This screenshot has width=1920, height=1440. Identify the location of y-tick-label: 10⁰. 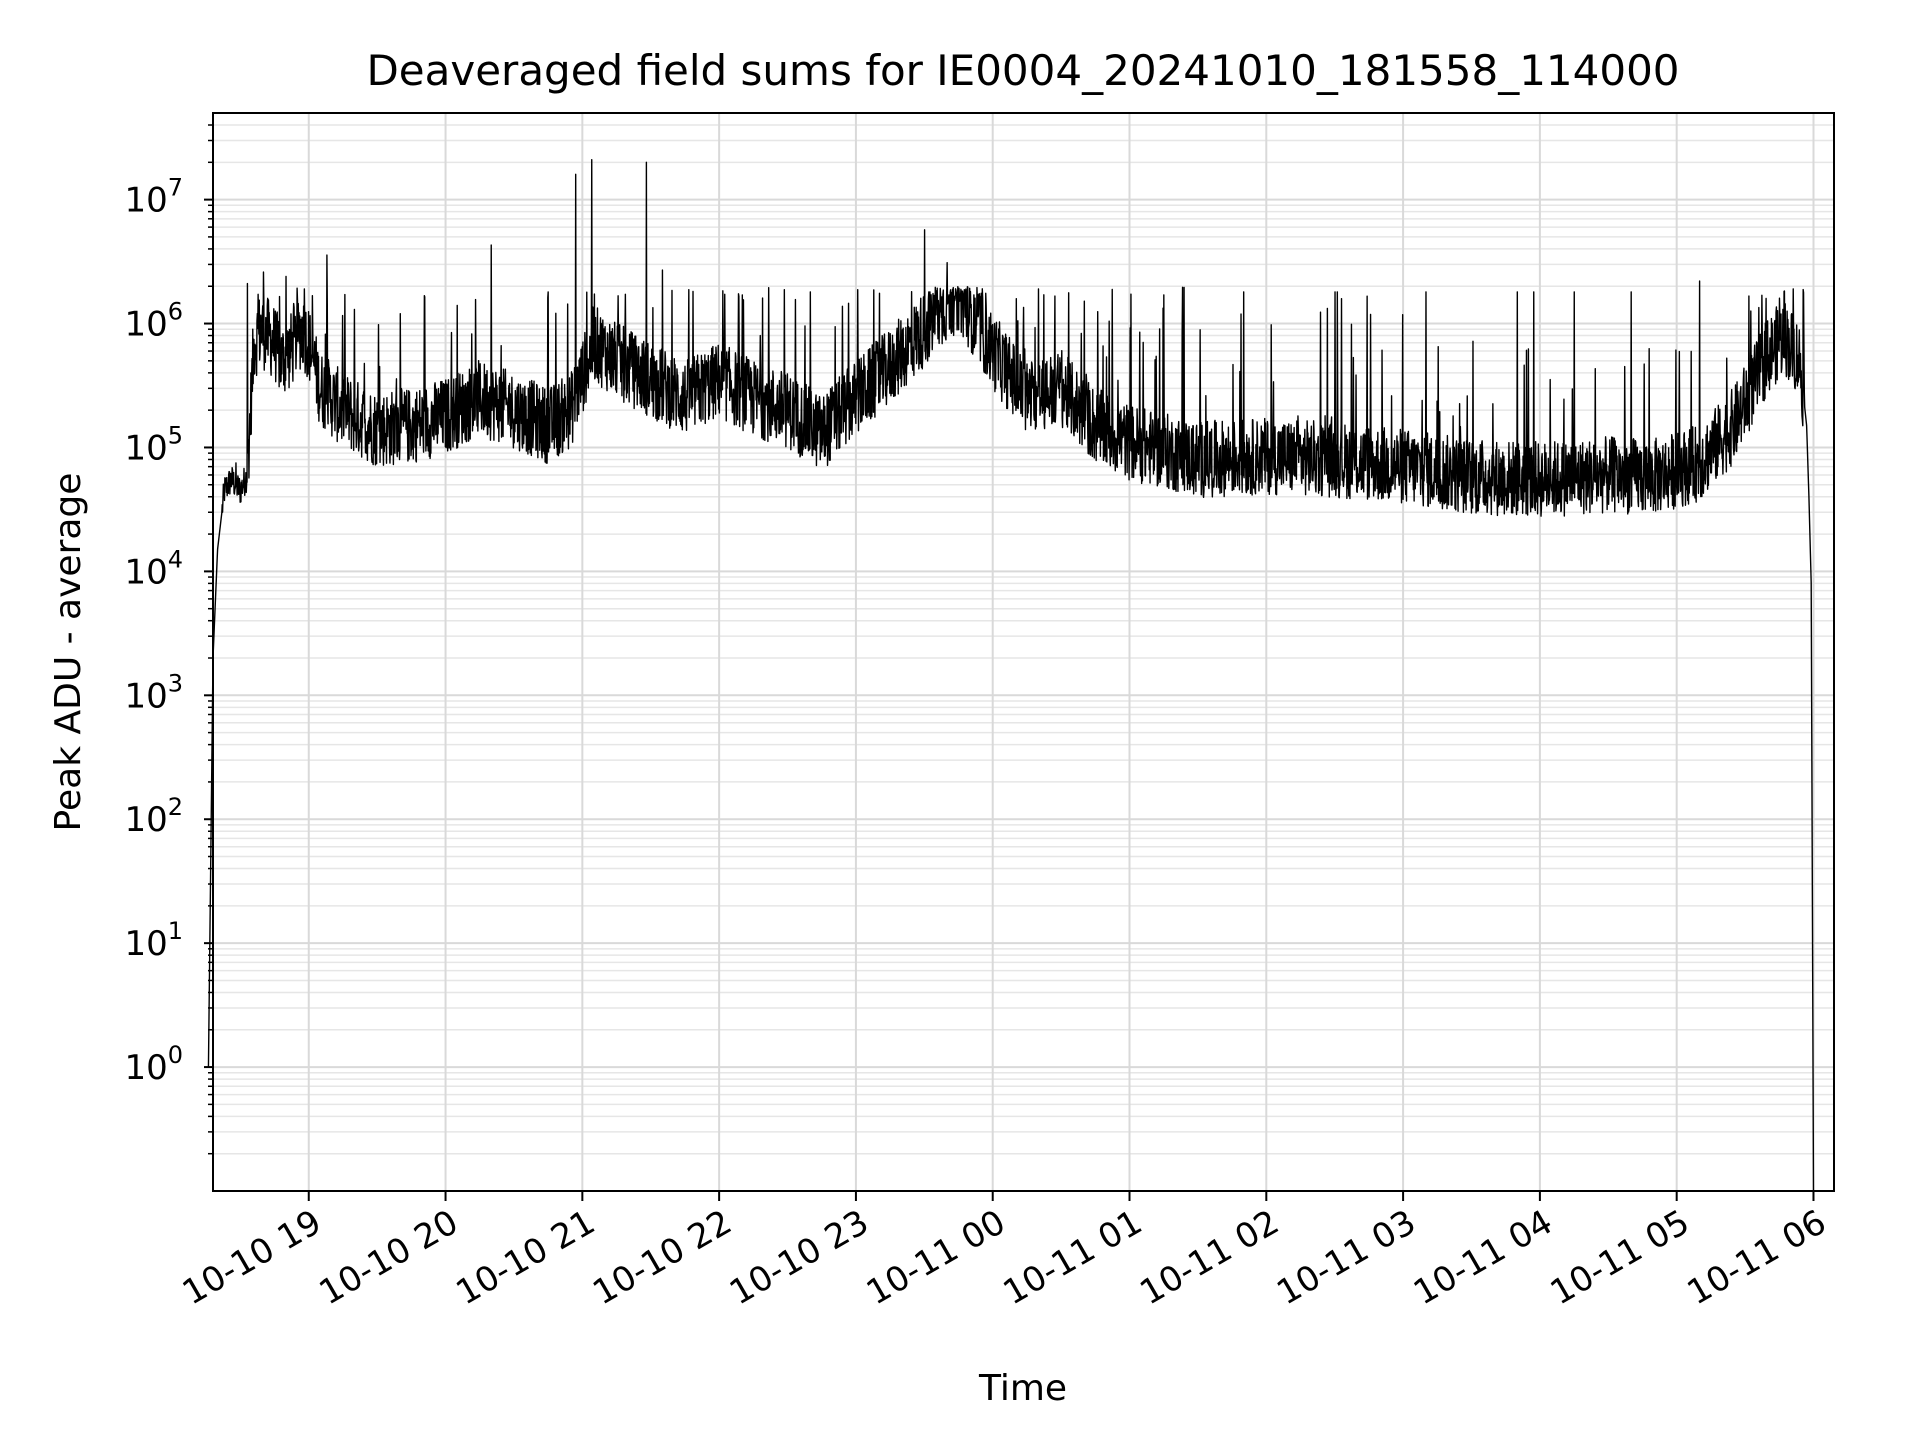
(153, 1064).